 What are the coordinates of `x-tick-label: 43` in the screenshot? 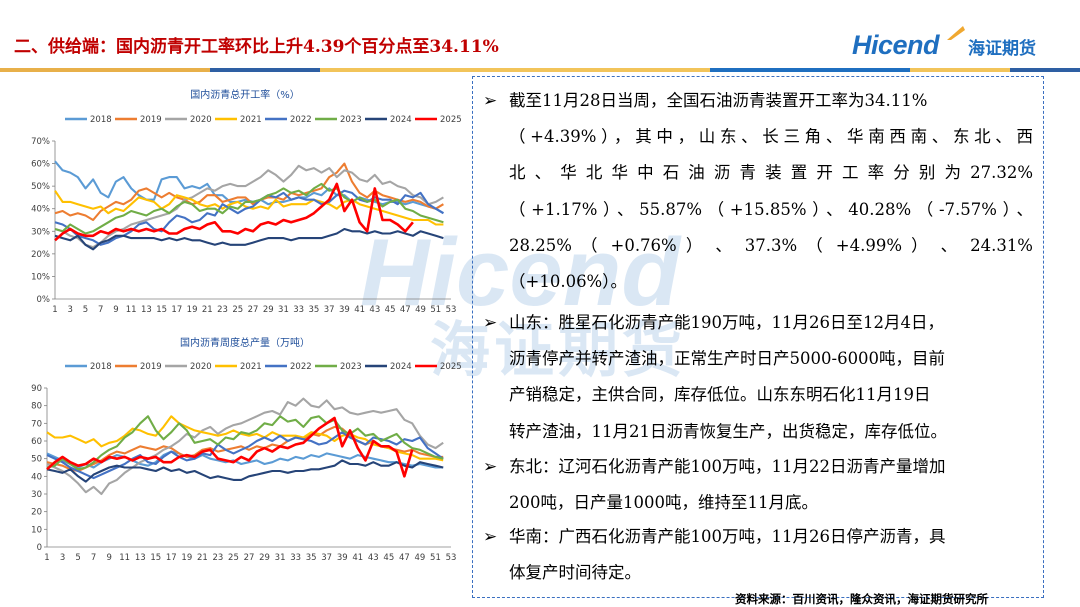 It's located at (373, 558).